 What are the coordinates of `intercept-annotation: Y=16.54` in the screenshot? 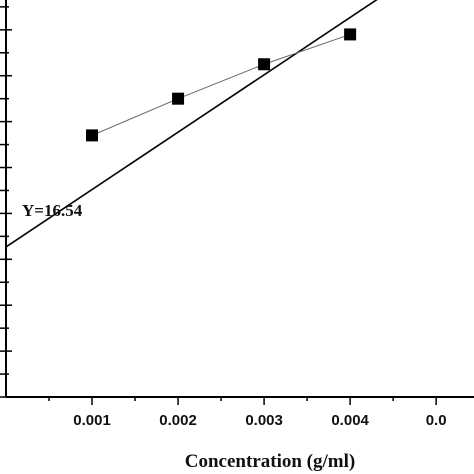 It's located at (52, 210).